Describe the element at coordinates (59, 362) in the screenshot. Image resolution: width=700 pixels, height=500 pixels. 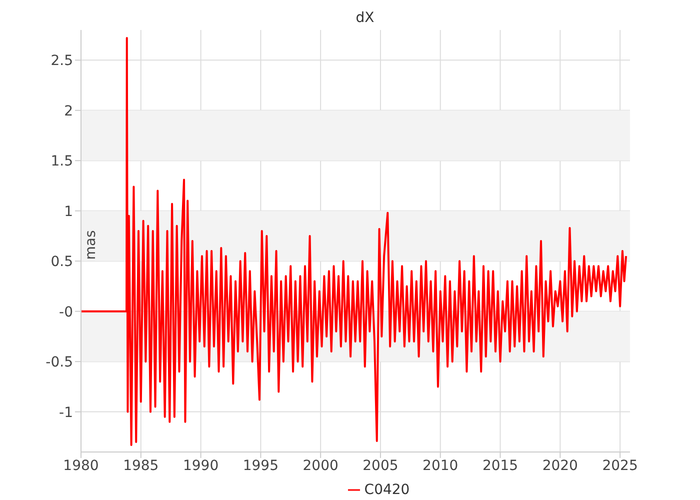
I see `y-tick-label: -0.5` at that location.